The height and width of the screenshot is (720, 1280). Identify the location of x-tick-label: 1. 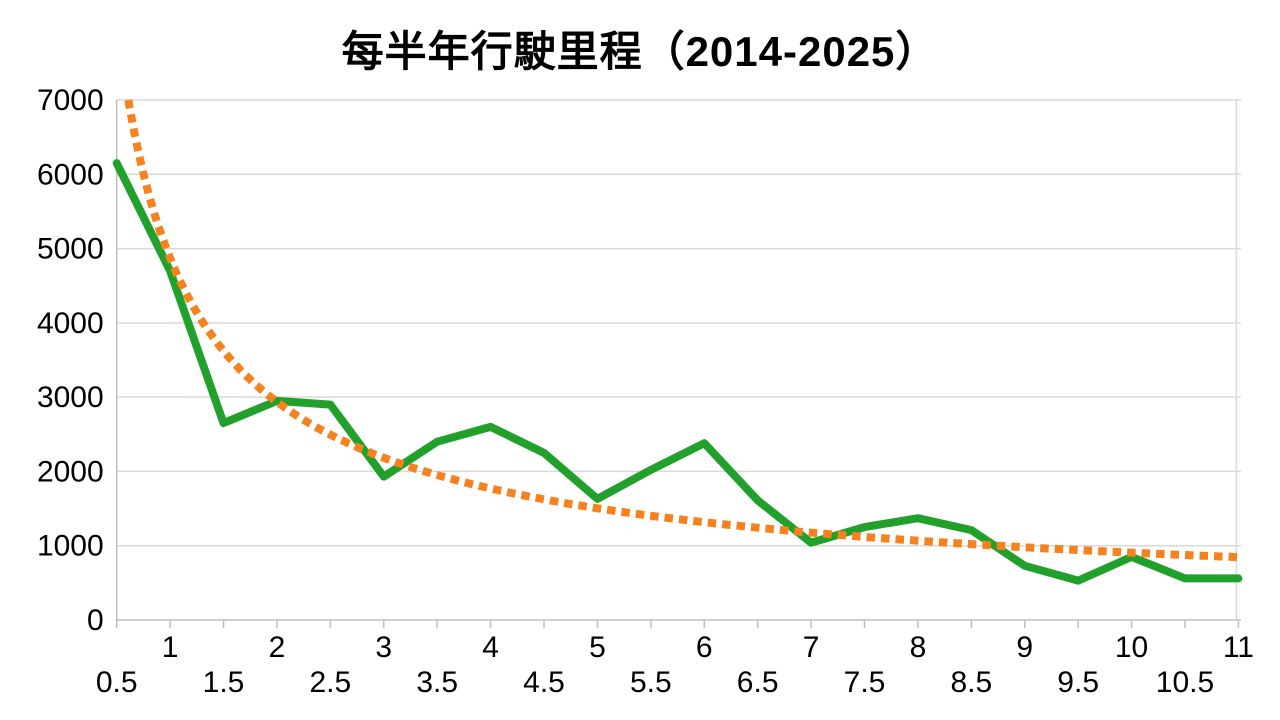
(170, 647).